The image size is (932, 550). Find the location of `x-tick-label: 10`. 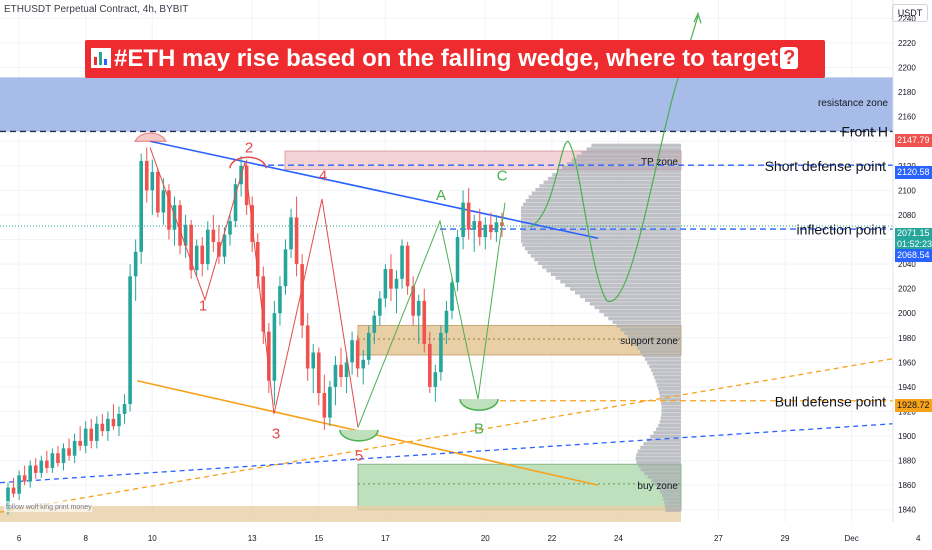

x-tick-label: 10 is located at coordinates (152, 538).